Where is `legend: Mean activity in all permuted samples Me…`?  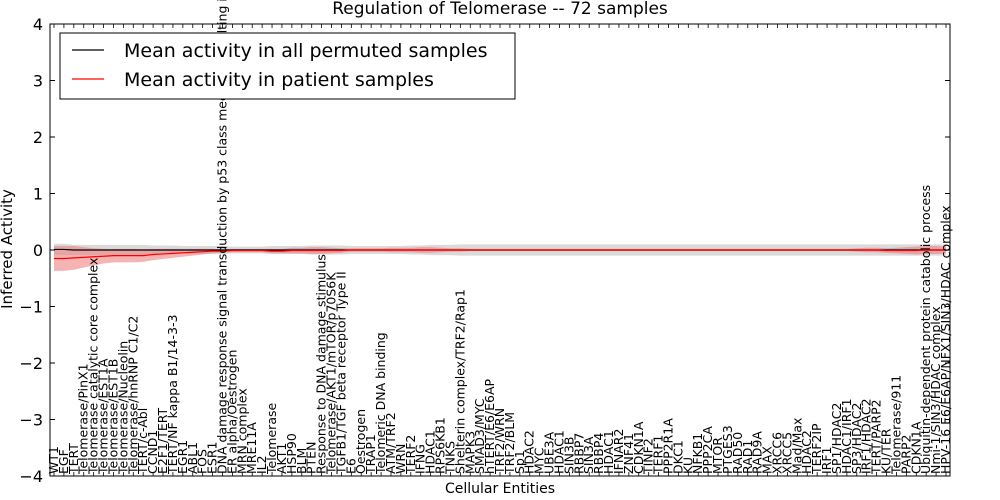
legend: Mean activity in all permuted samples Me… is located at coordinates (287, 66).